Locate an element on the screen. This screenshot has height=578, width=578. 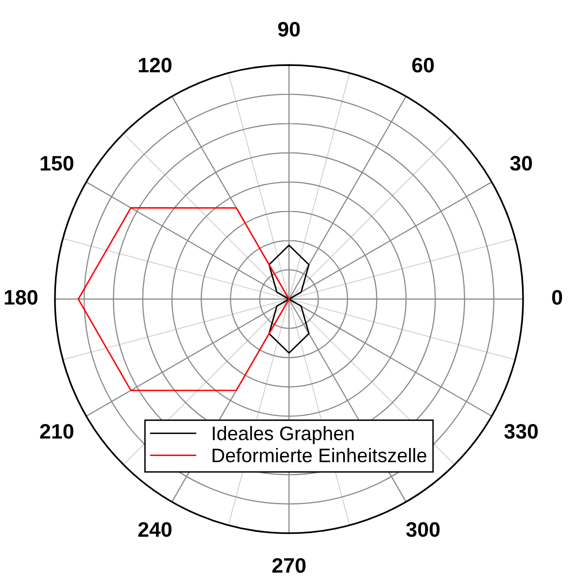
legend-label: Deformierte Einheitszelle is located at coordinates (319, 455).